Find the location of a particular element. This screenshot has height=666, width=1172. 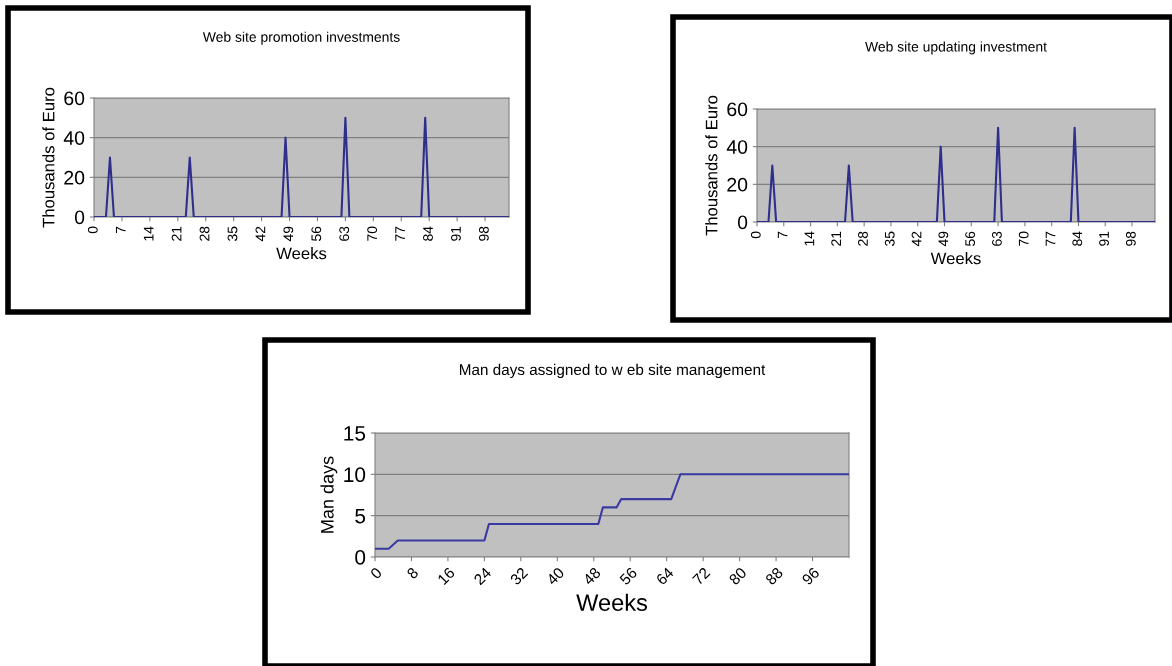

x-tick-label: 24 is located at coordinates (482, 576).